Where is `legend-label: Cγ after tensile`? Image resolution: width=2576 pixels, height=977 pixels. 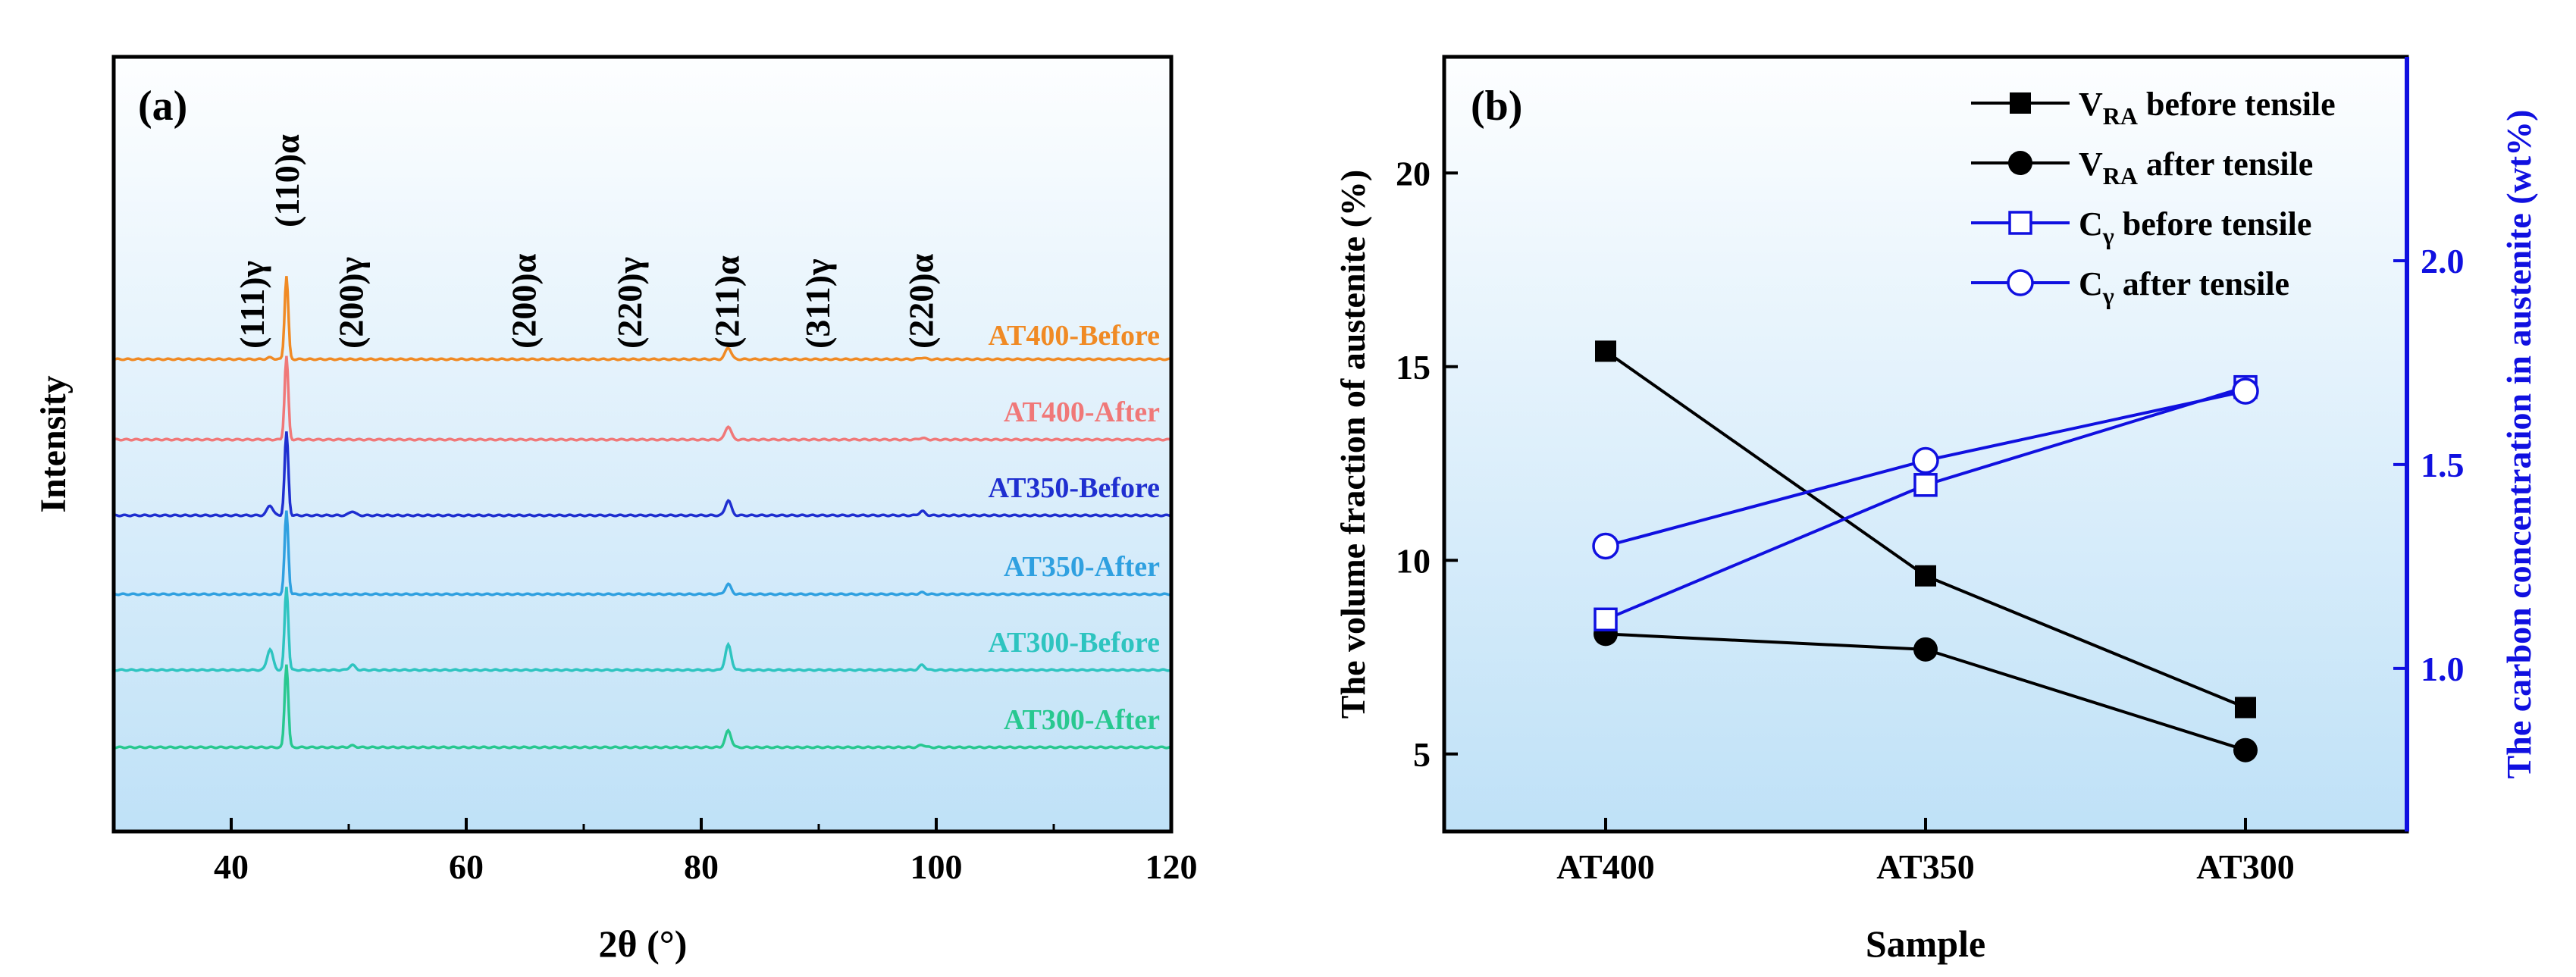
legend-label: Cγ after tensile is located at coordinates (2184, 287).